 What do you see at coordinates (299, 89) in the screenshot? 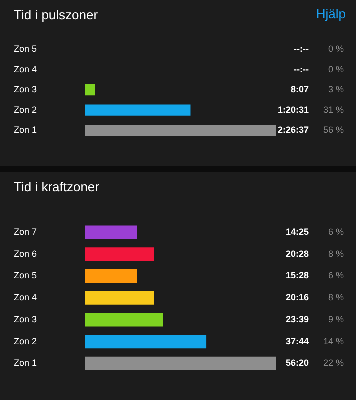
I see `text: 8:07` at bounding box center [299, 89].